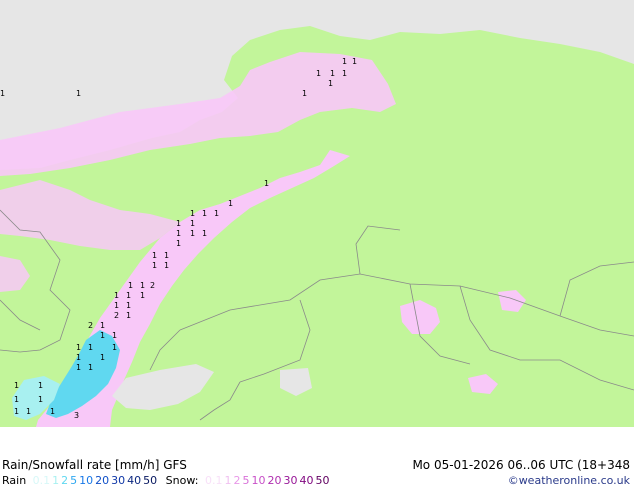 This screenshot has height=490, width=634. I want to click on snow-legend-scale: 0.1 1 2 5 10 20 30 40 50, so click(268, 480).